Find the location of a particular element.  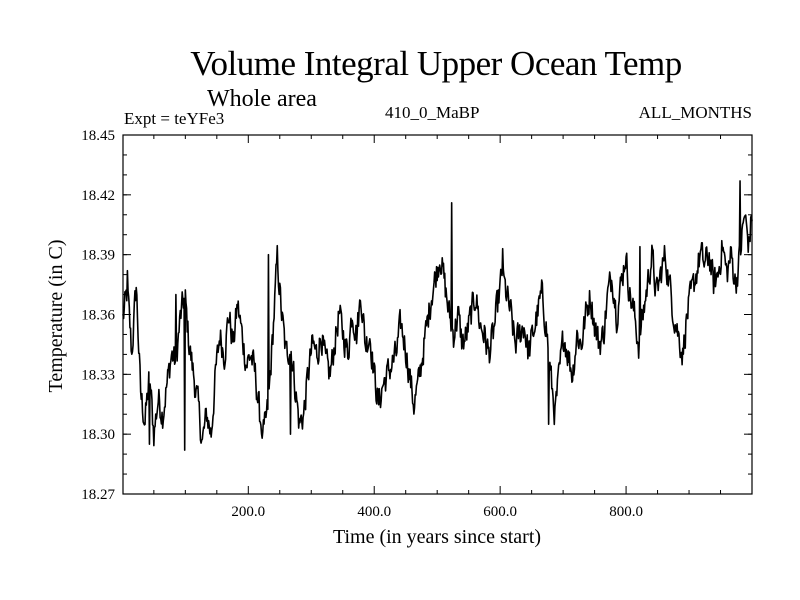

chart-subtitle: Whole area is located at coordinates (262, 99).